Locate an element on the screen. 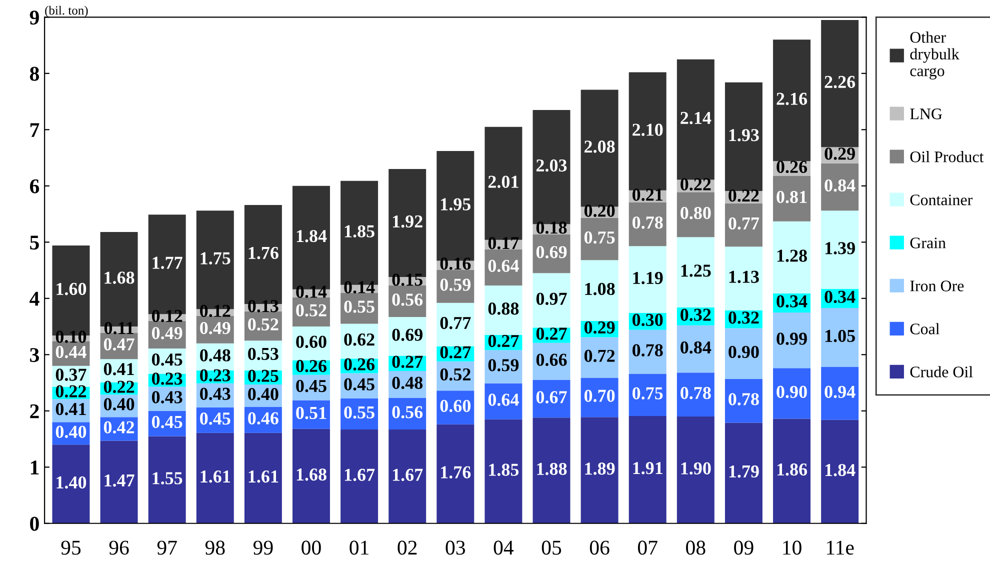 The height and width of the screenshot is (572, 990). y-tick-label: 8 is located at coordinates (34, 73).